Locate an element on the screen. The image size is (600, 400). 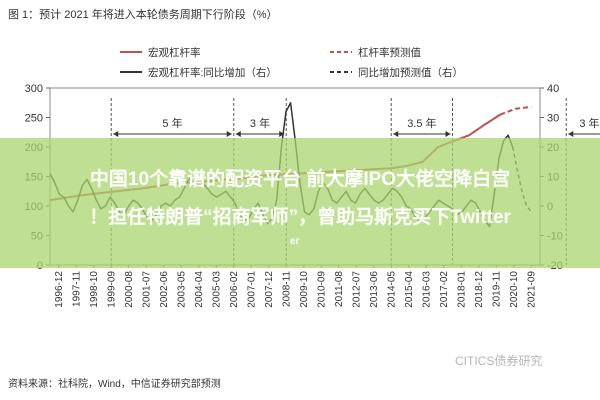
banner-line-3: er is located at coordinates (295, 241).